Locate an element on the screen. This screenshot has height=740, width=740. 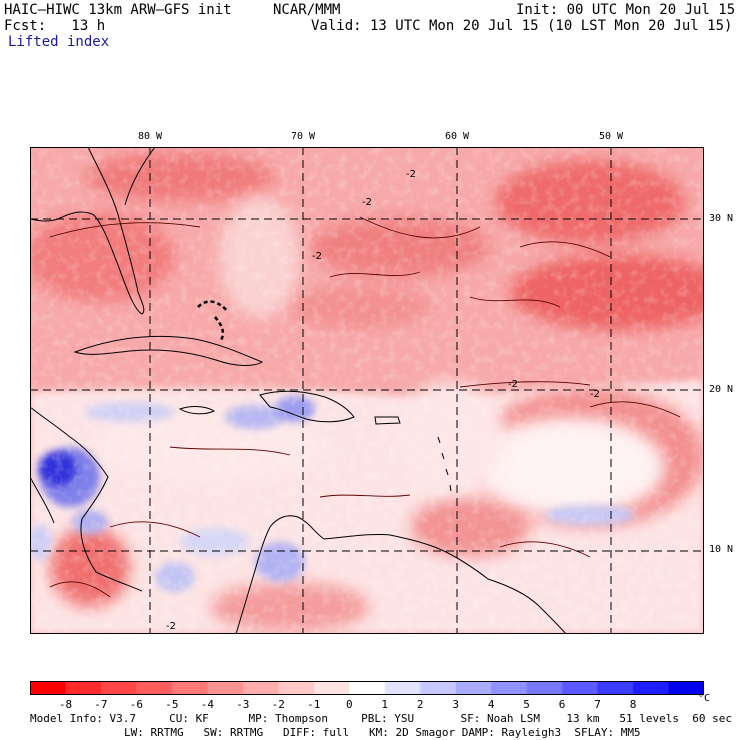
lon-label-60w: 60 W is located at coordinates (457, 136).